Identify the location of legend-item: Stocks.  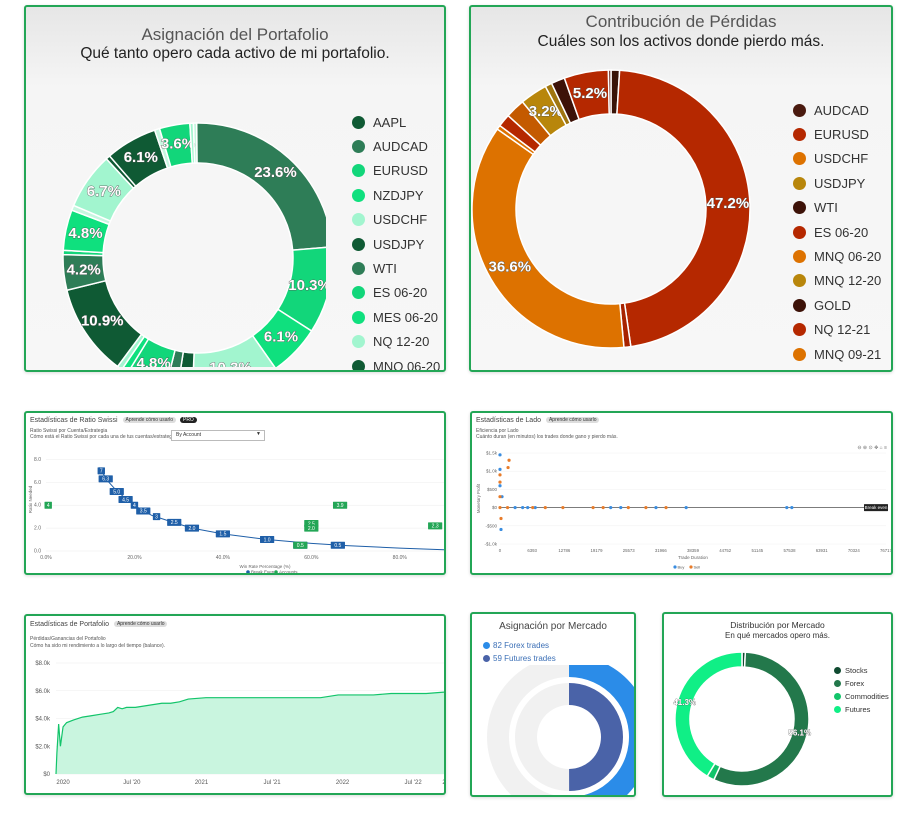
(861, 670).